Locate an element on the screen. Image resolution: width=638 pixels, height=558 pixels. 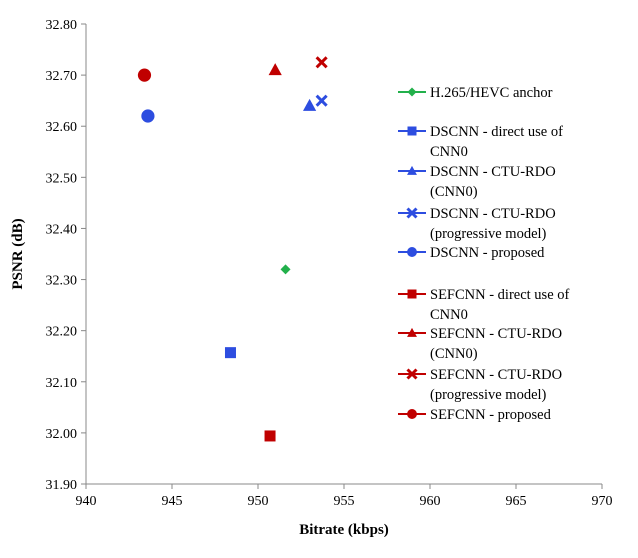
y-tick-label: 32.00 is located at coordinates (62, 434).